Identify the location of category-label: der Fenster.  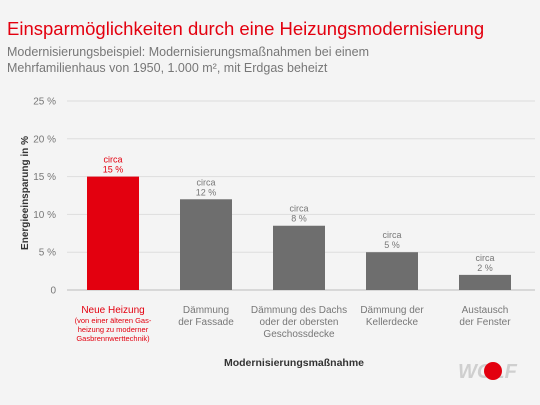
(485, 322).